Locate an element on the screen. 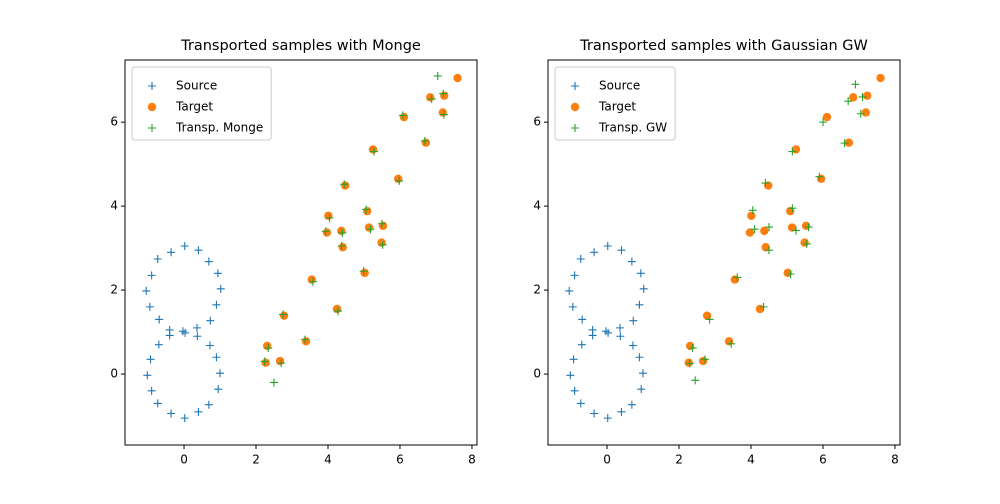  legend-label: Transp. Monge is located at coordinates (219, 128).